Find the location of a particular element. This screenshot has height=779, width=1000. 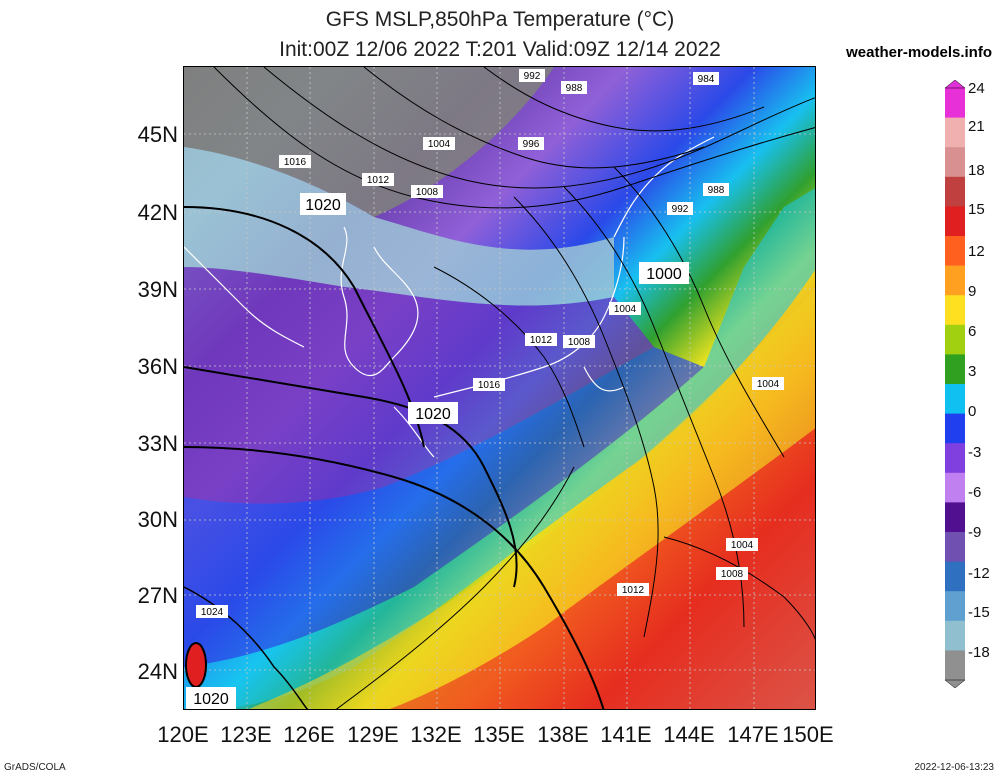

lat-label: 42N is located at coordinates (157, 212).